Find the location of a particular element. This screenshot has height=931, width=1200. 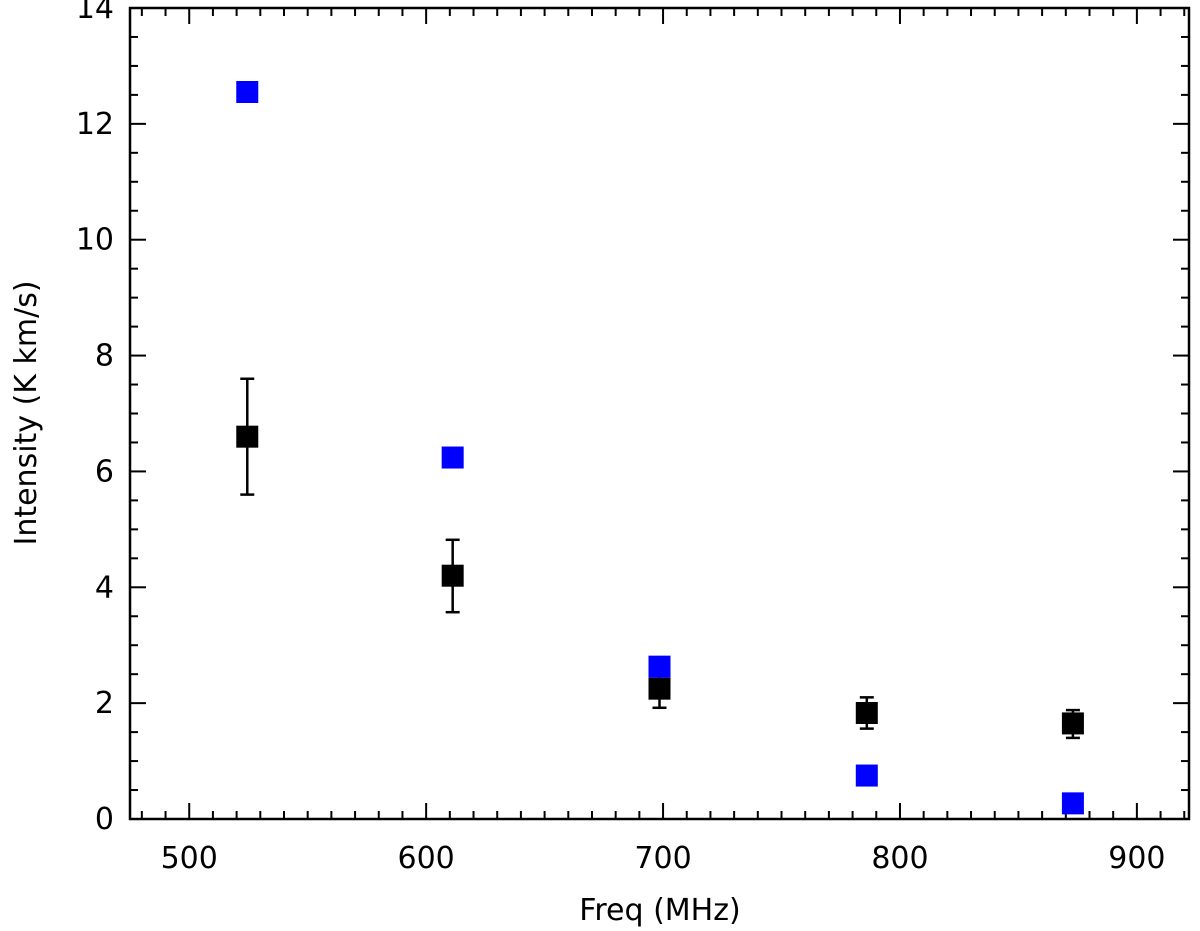

x-tick-labels: 500 600 700 800 900 is located at coordinates (663, 858).